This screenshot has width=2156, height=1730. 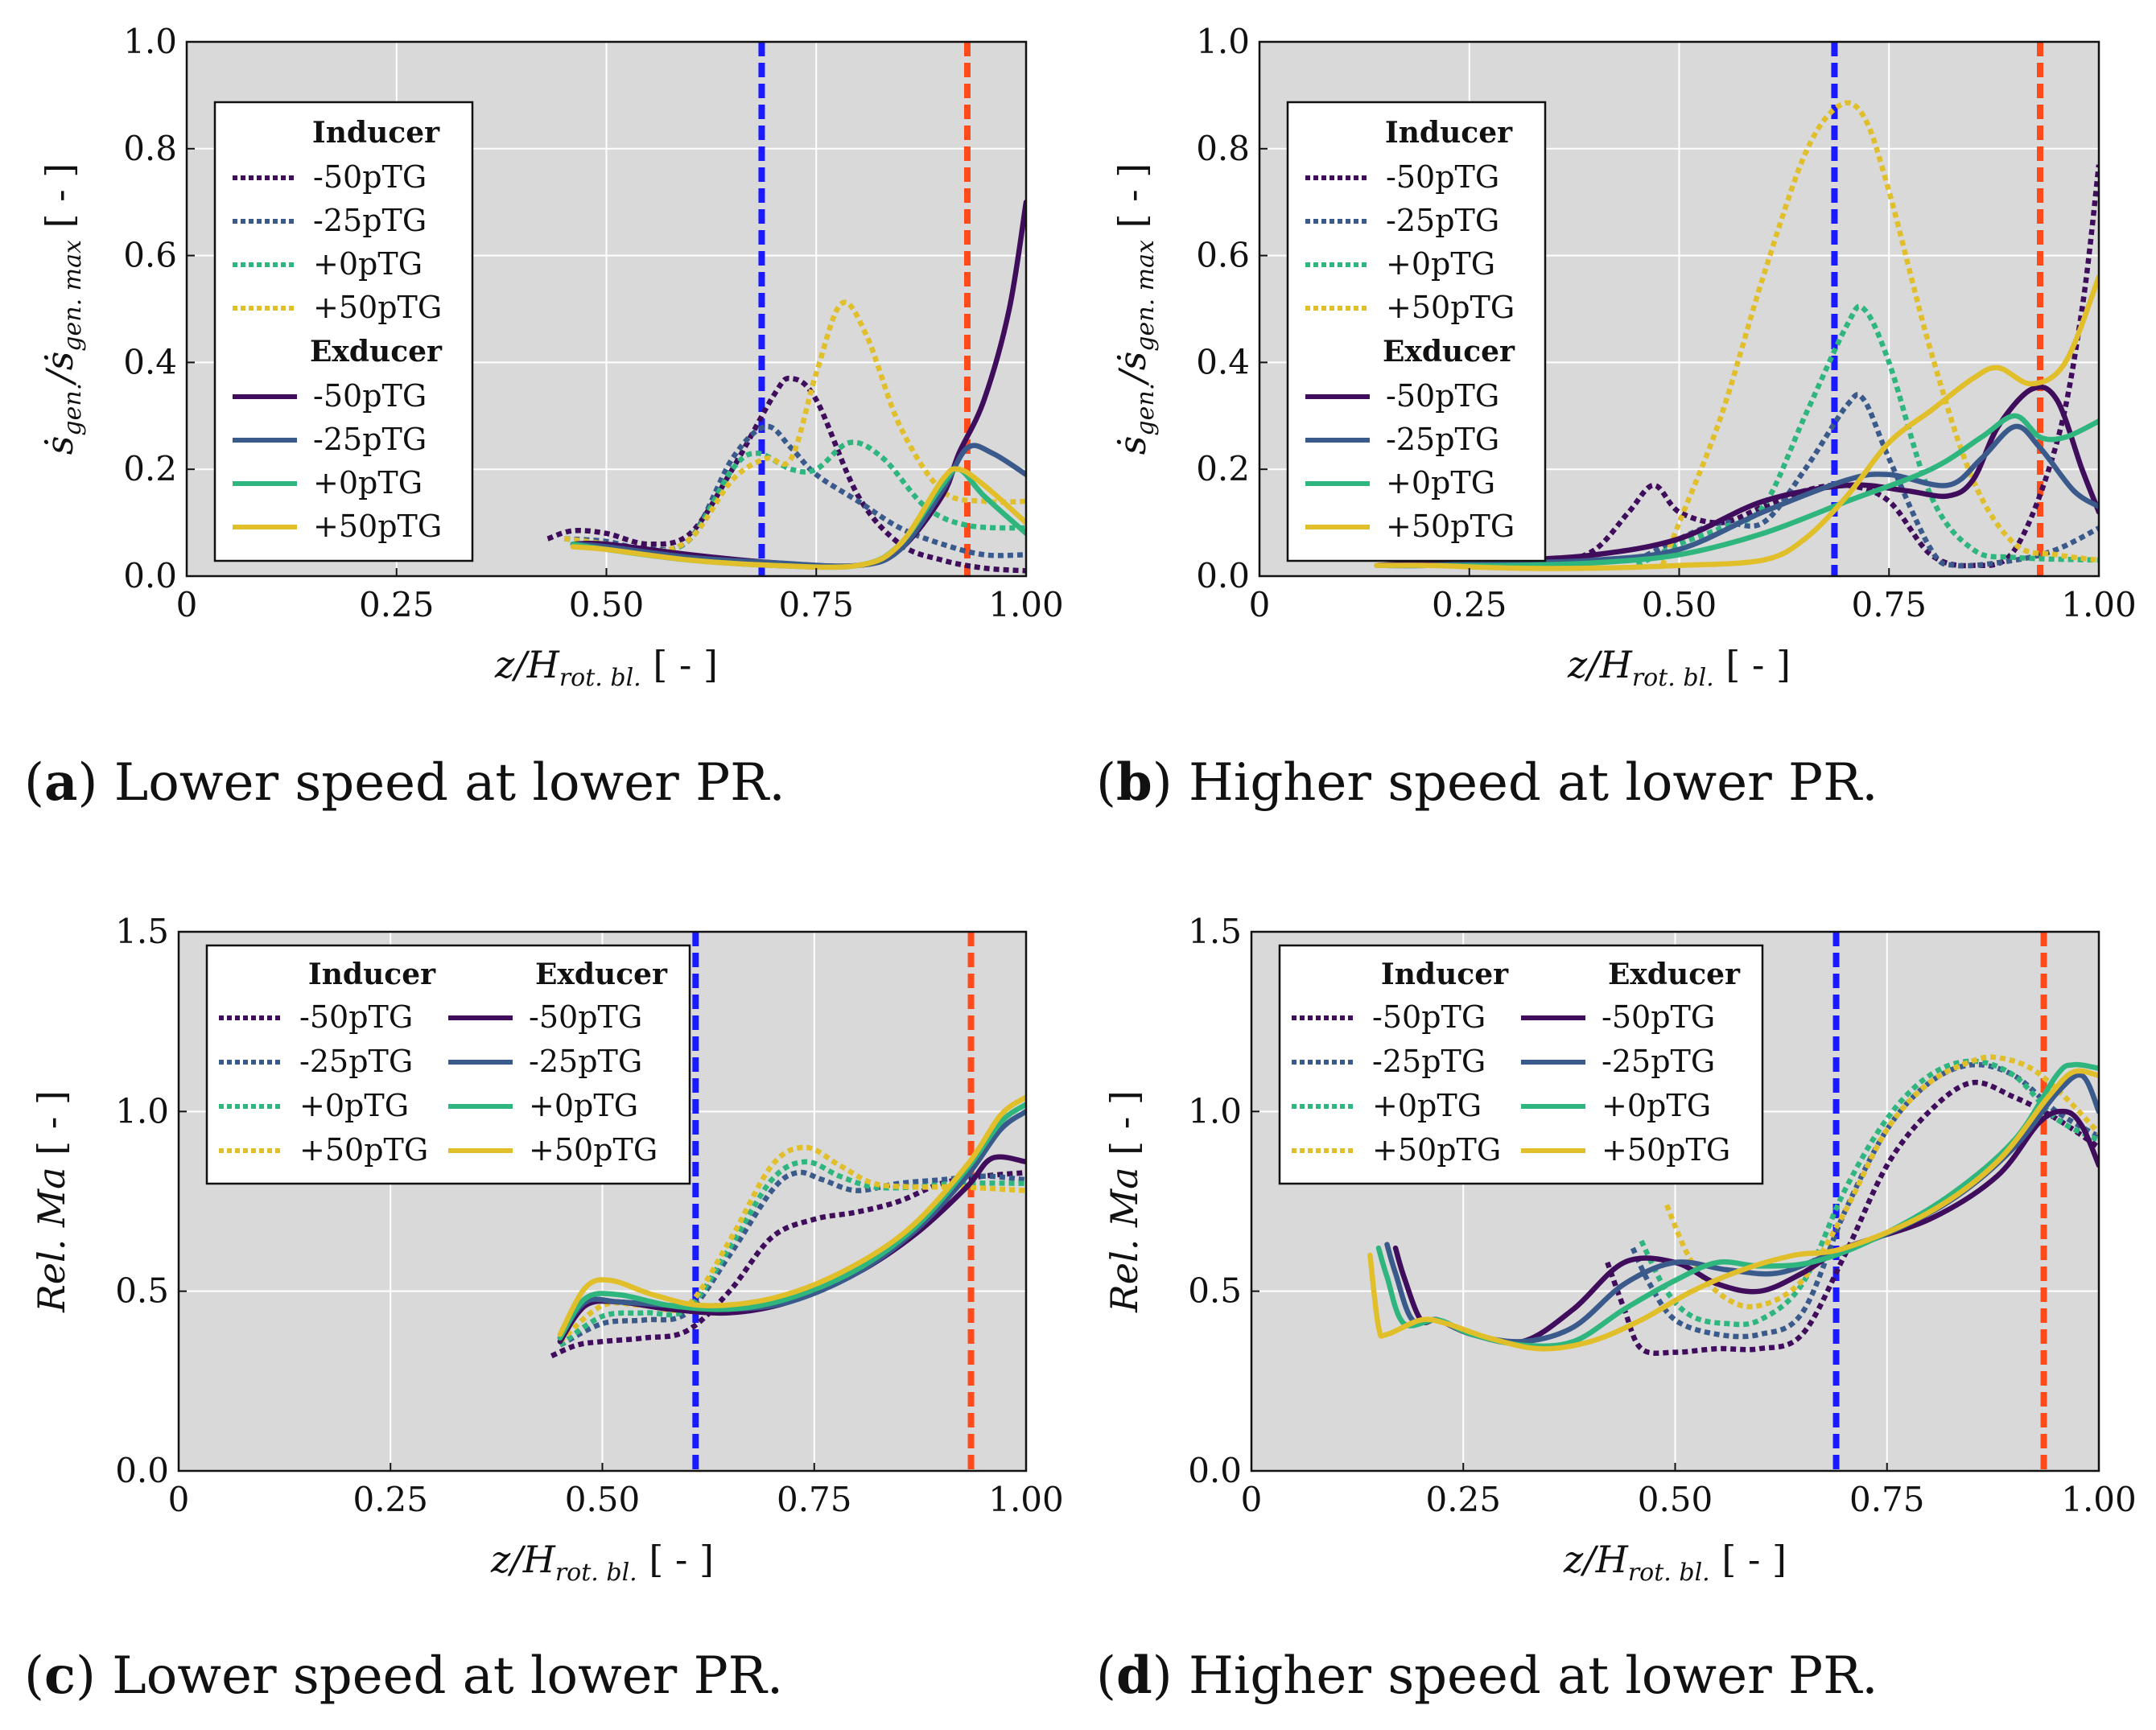 What do you see at coordinates (1135, 309) in the screenshot?
I see `y-axis-label: ṡgen./ṡgen. max [ - ]` at bounding box center [1135, 309].